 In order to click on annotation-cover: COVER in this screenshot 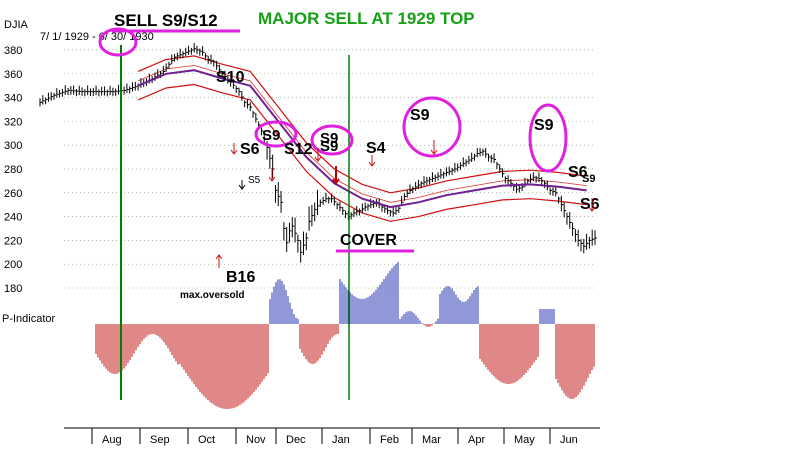, I will do `click(368, 240)`.